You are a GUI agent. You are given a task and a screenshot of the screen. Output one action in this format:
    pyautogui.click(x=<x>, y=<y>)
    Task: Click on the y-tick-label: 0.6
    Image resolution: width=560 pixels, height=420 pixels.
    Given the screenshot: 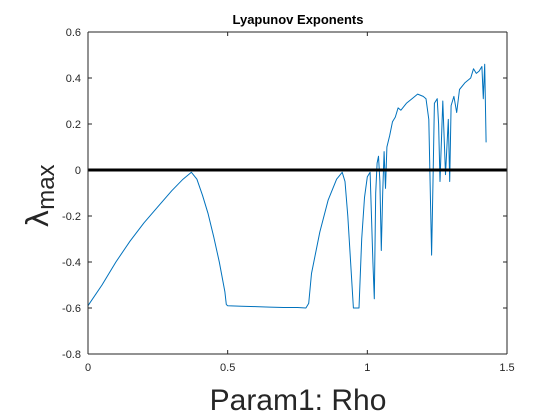 What is the action you would take?
    pyautogui.click(x=73, y=33)
    